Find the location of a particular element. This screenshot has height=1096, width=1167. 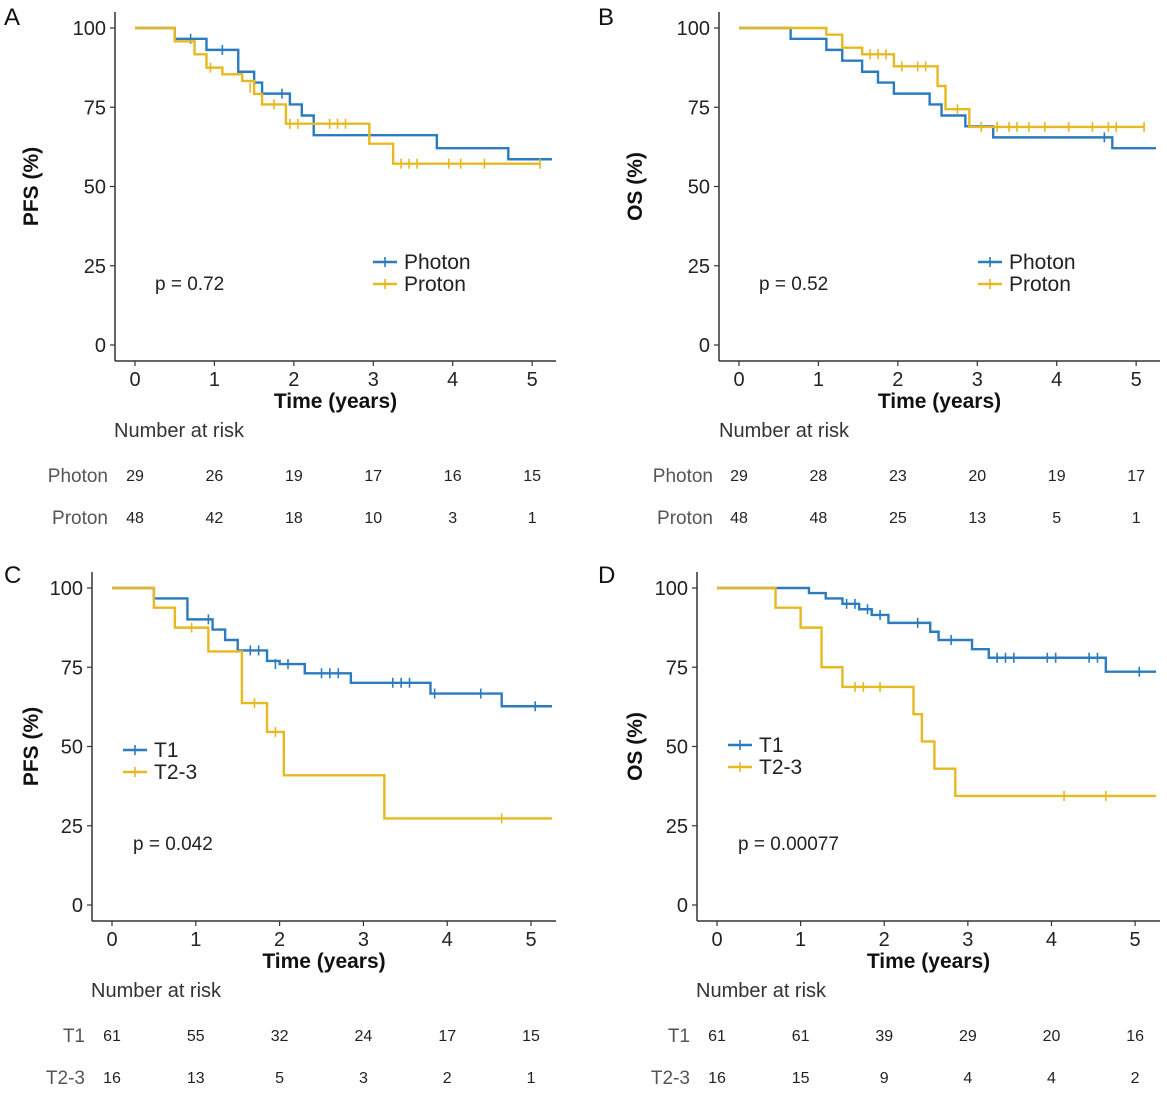

risk-value: 10 is located at coordinates (373, 518).